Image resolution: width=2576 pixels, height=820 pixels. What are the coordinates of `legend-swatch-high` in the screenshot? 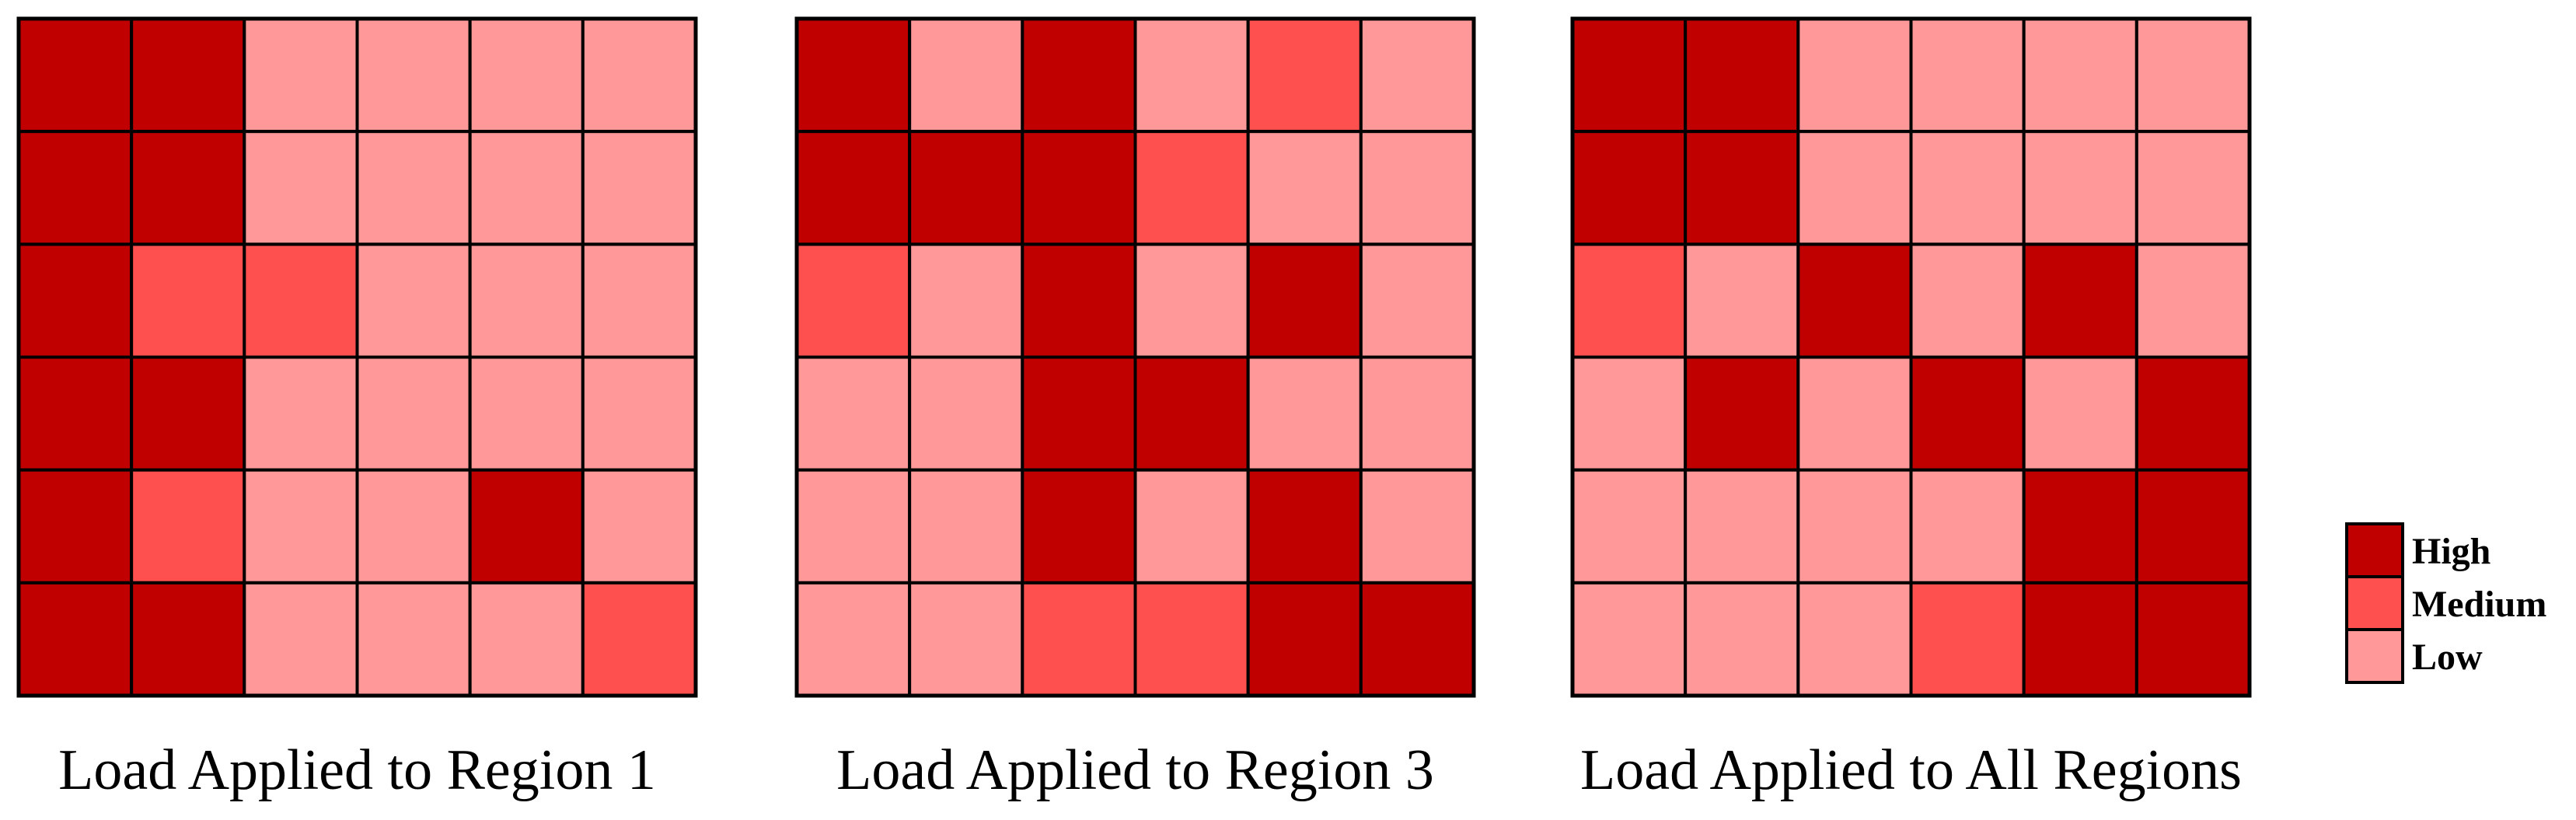 It's located at (2375, 550).